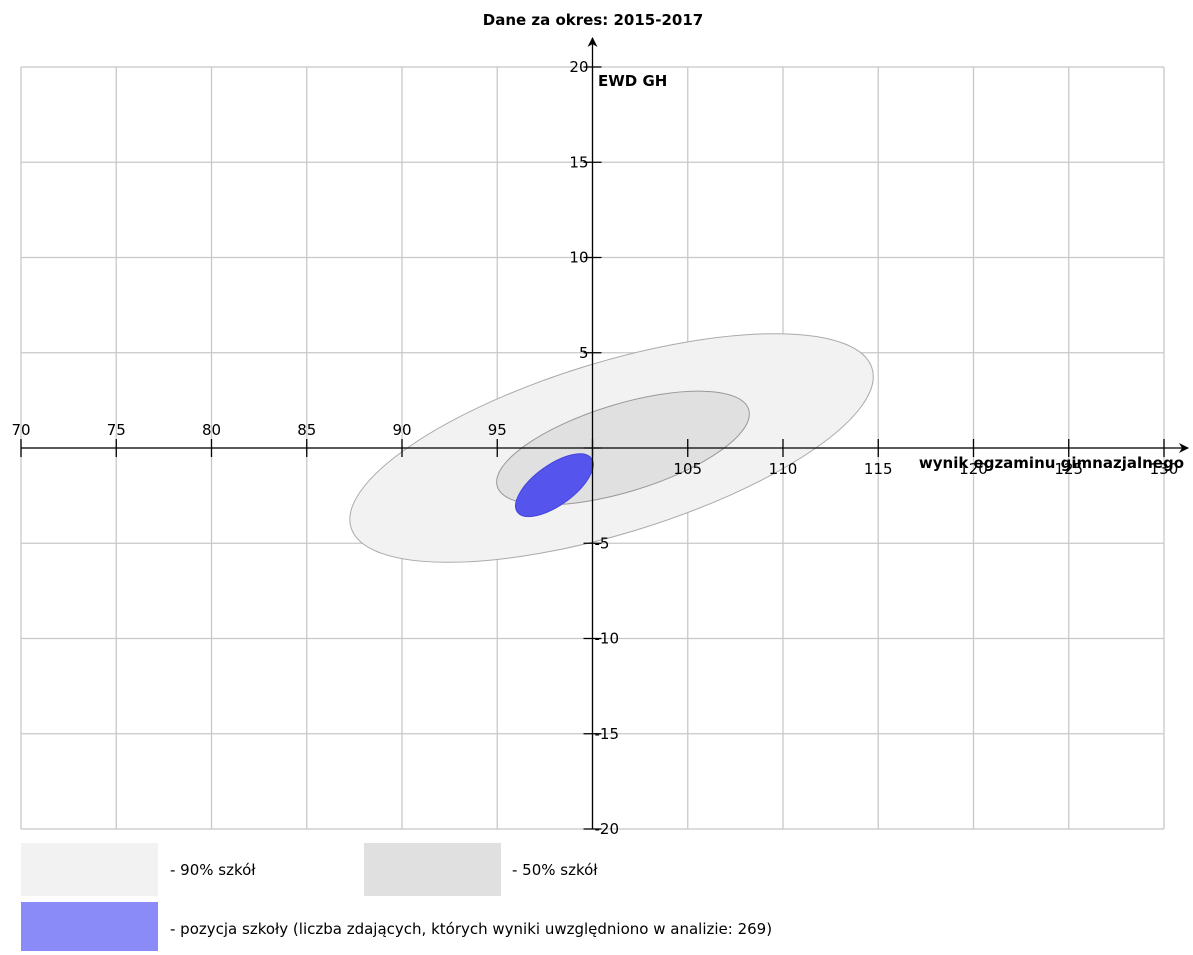 The image size is (1193, 955). Describe the element at coordinates (584, 353) in the screenshot. I see `y-tick-label: 5` at that location.